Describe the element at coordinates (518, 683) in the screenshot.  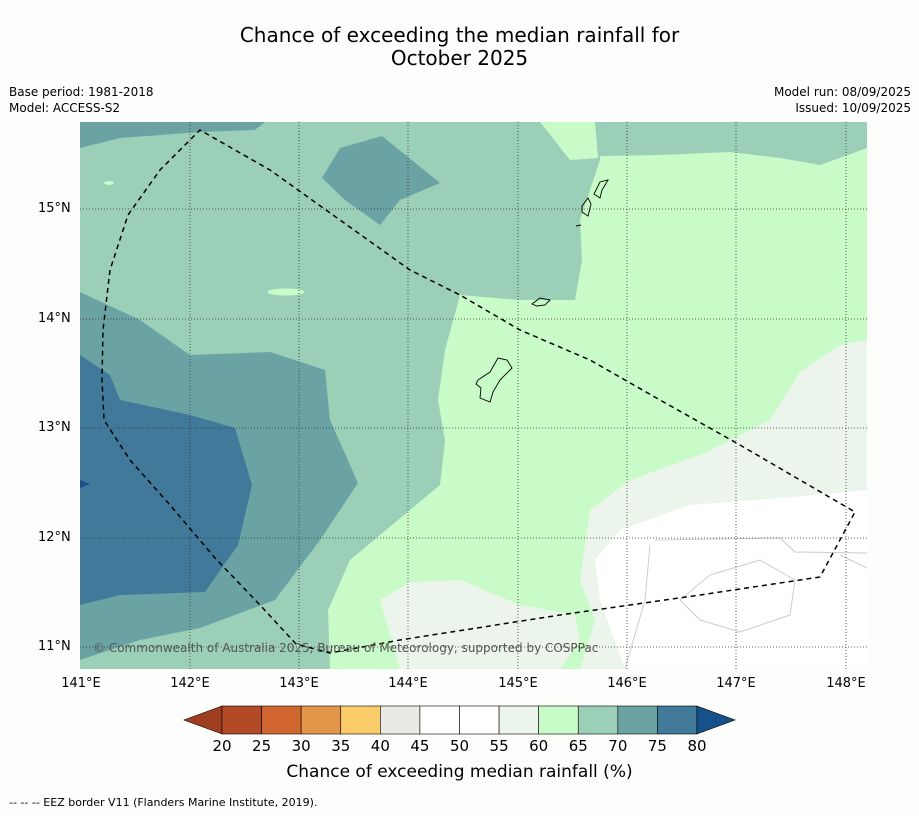
I see `lon-tick-145: 145°E` at that location.